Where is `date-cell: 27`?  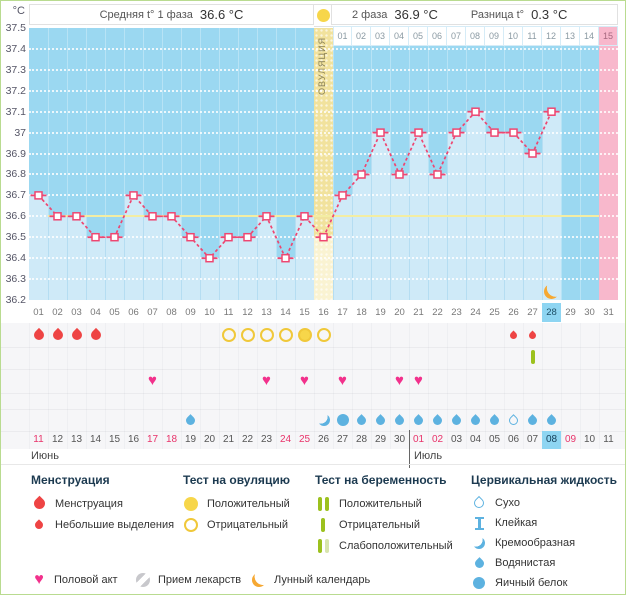 date-cell: 27 is located at coordinates (342, 439).